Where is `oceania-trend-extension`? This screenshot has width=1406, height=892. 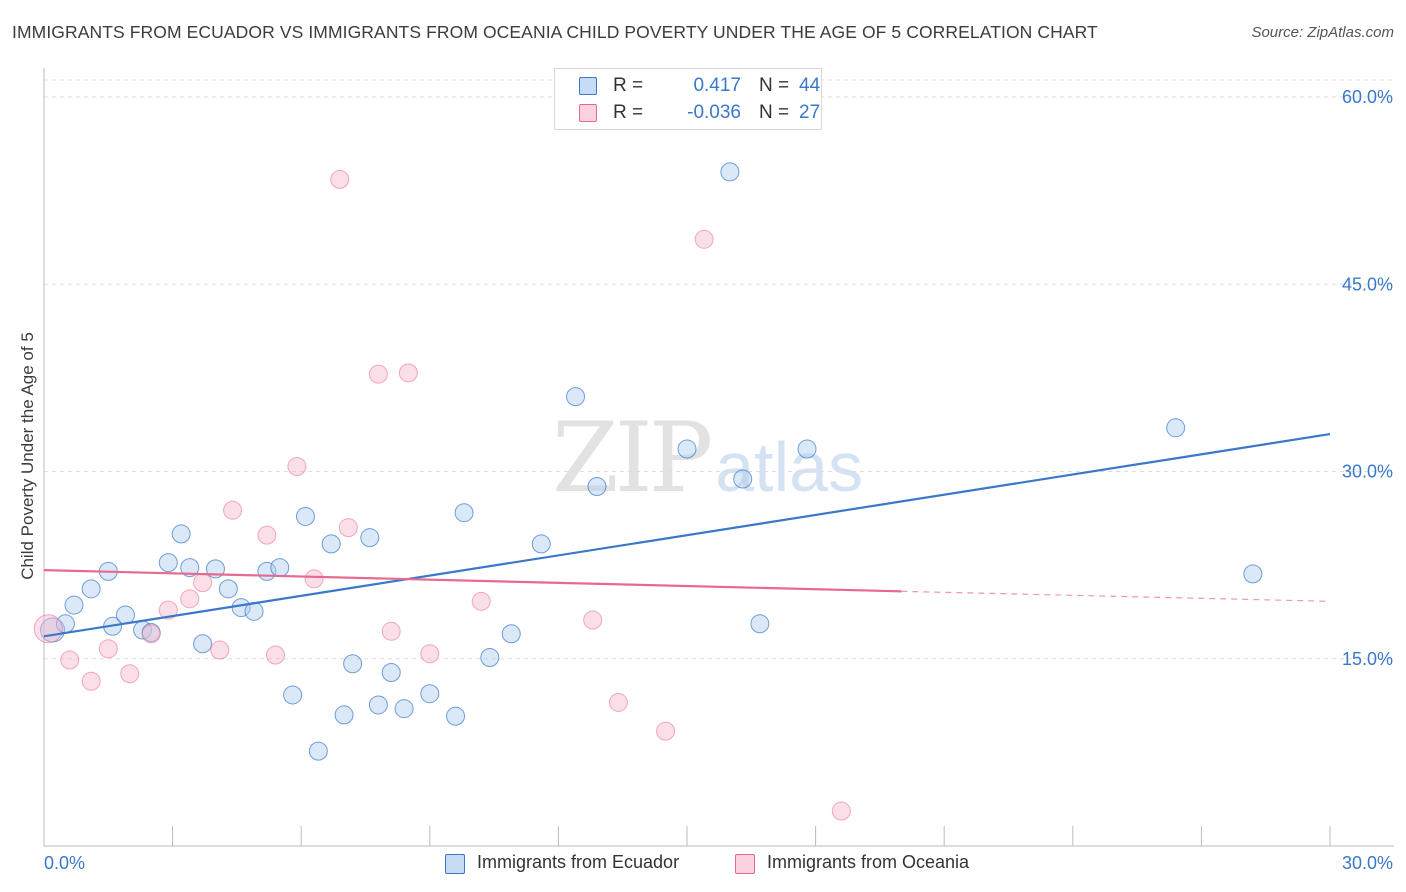 oceania-trend-extension is located at coordinates (1116, 596).